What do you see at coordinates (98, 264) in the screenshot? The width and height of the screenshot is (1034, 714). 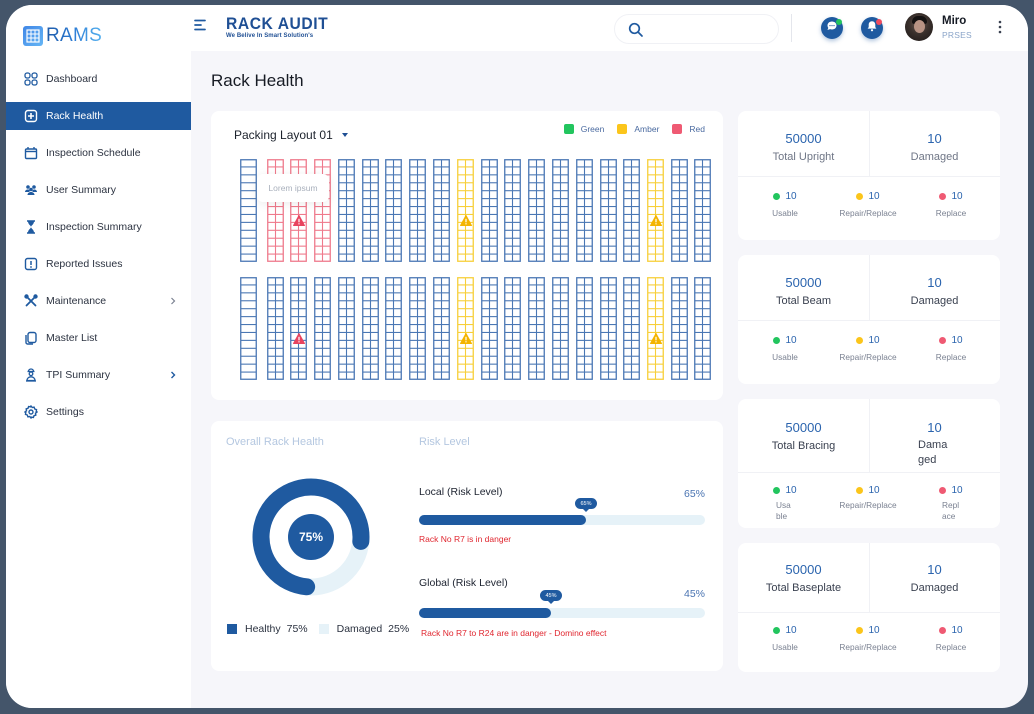 I see `sidebar-item-reported-issues: Reported Issues` at bounding box center [98, 264].